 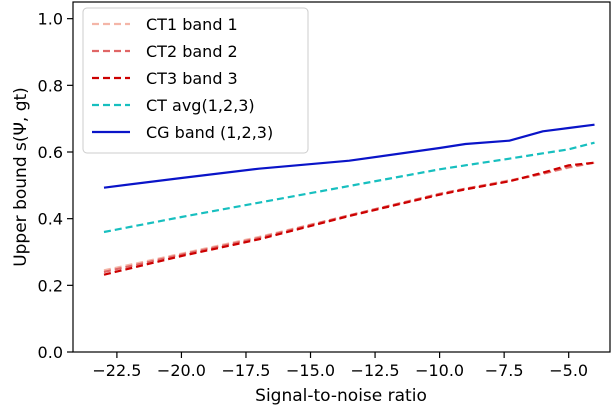 I want to click on legend-label-3: CT3 band 3, so click(x=192, y=78).